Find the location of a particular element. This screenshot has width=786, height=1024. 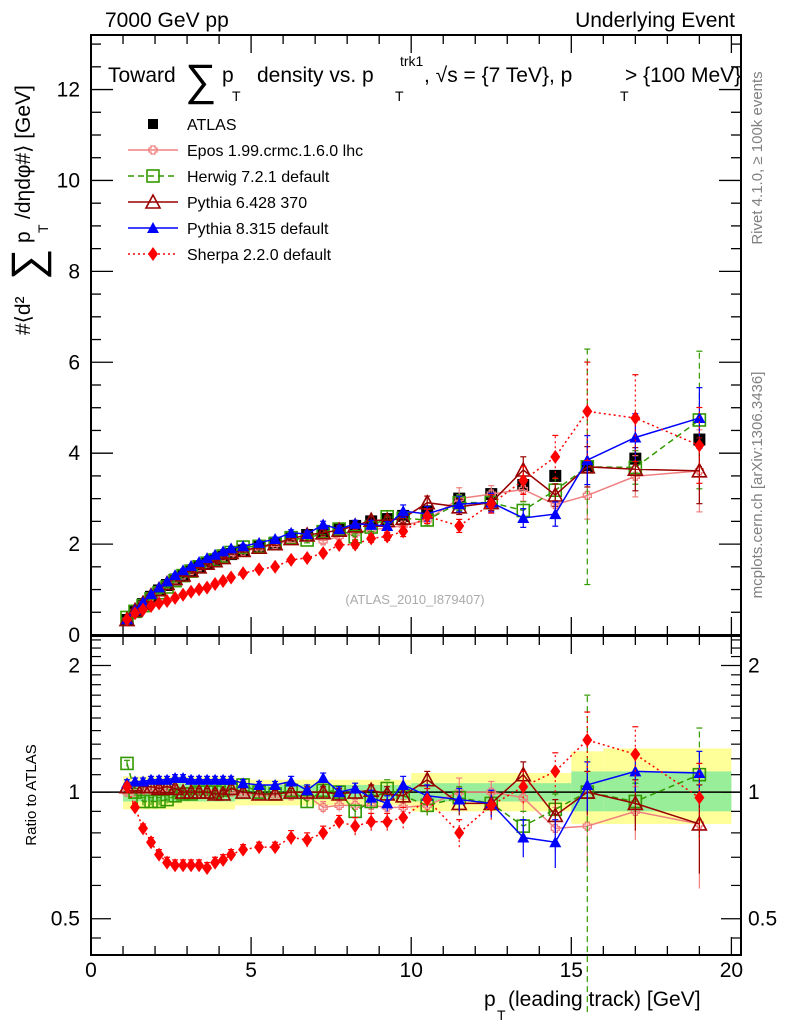

xlabel-part-c: (leading track) [GeV] is located at coordinates (604, 999).